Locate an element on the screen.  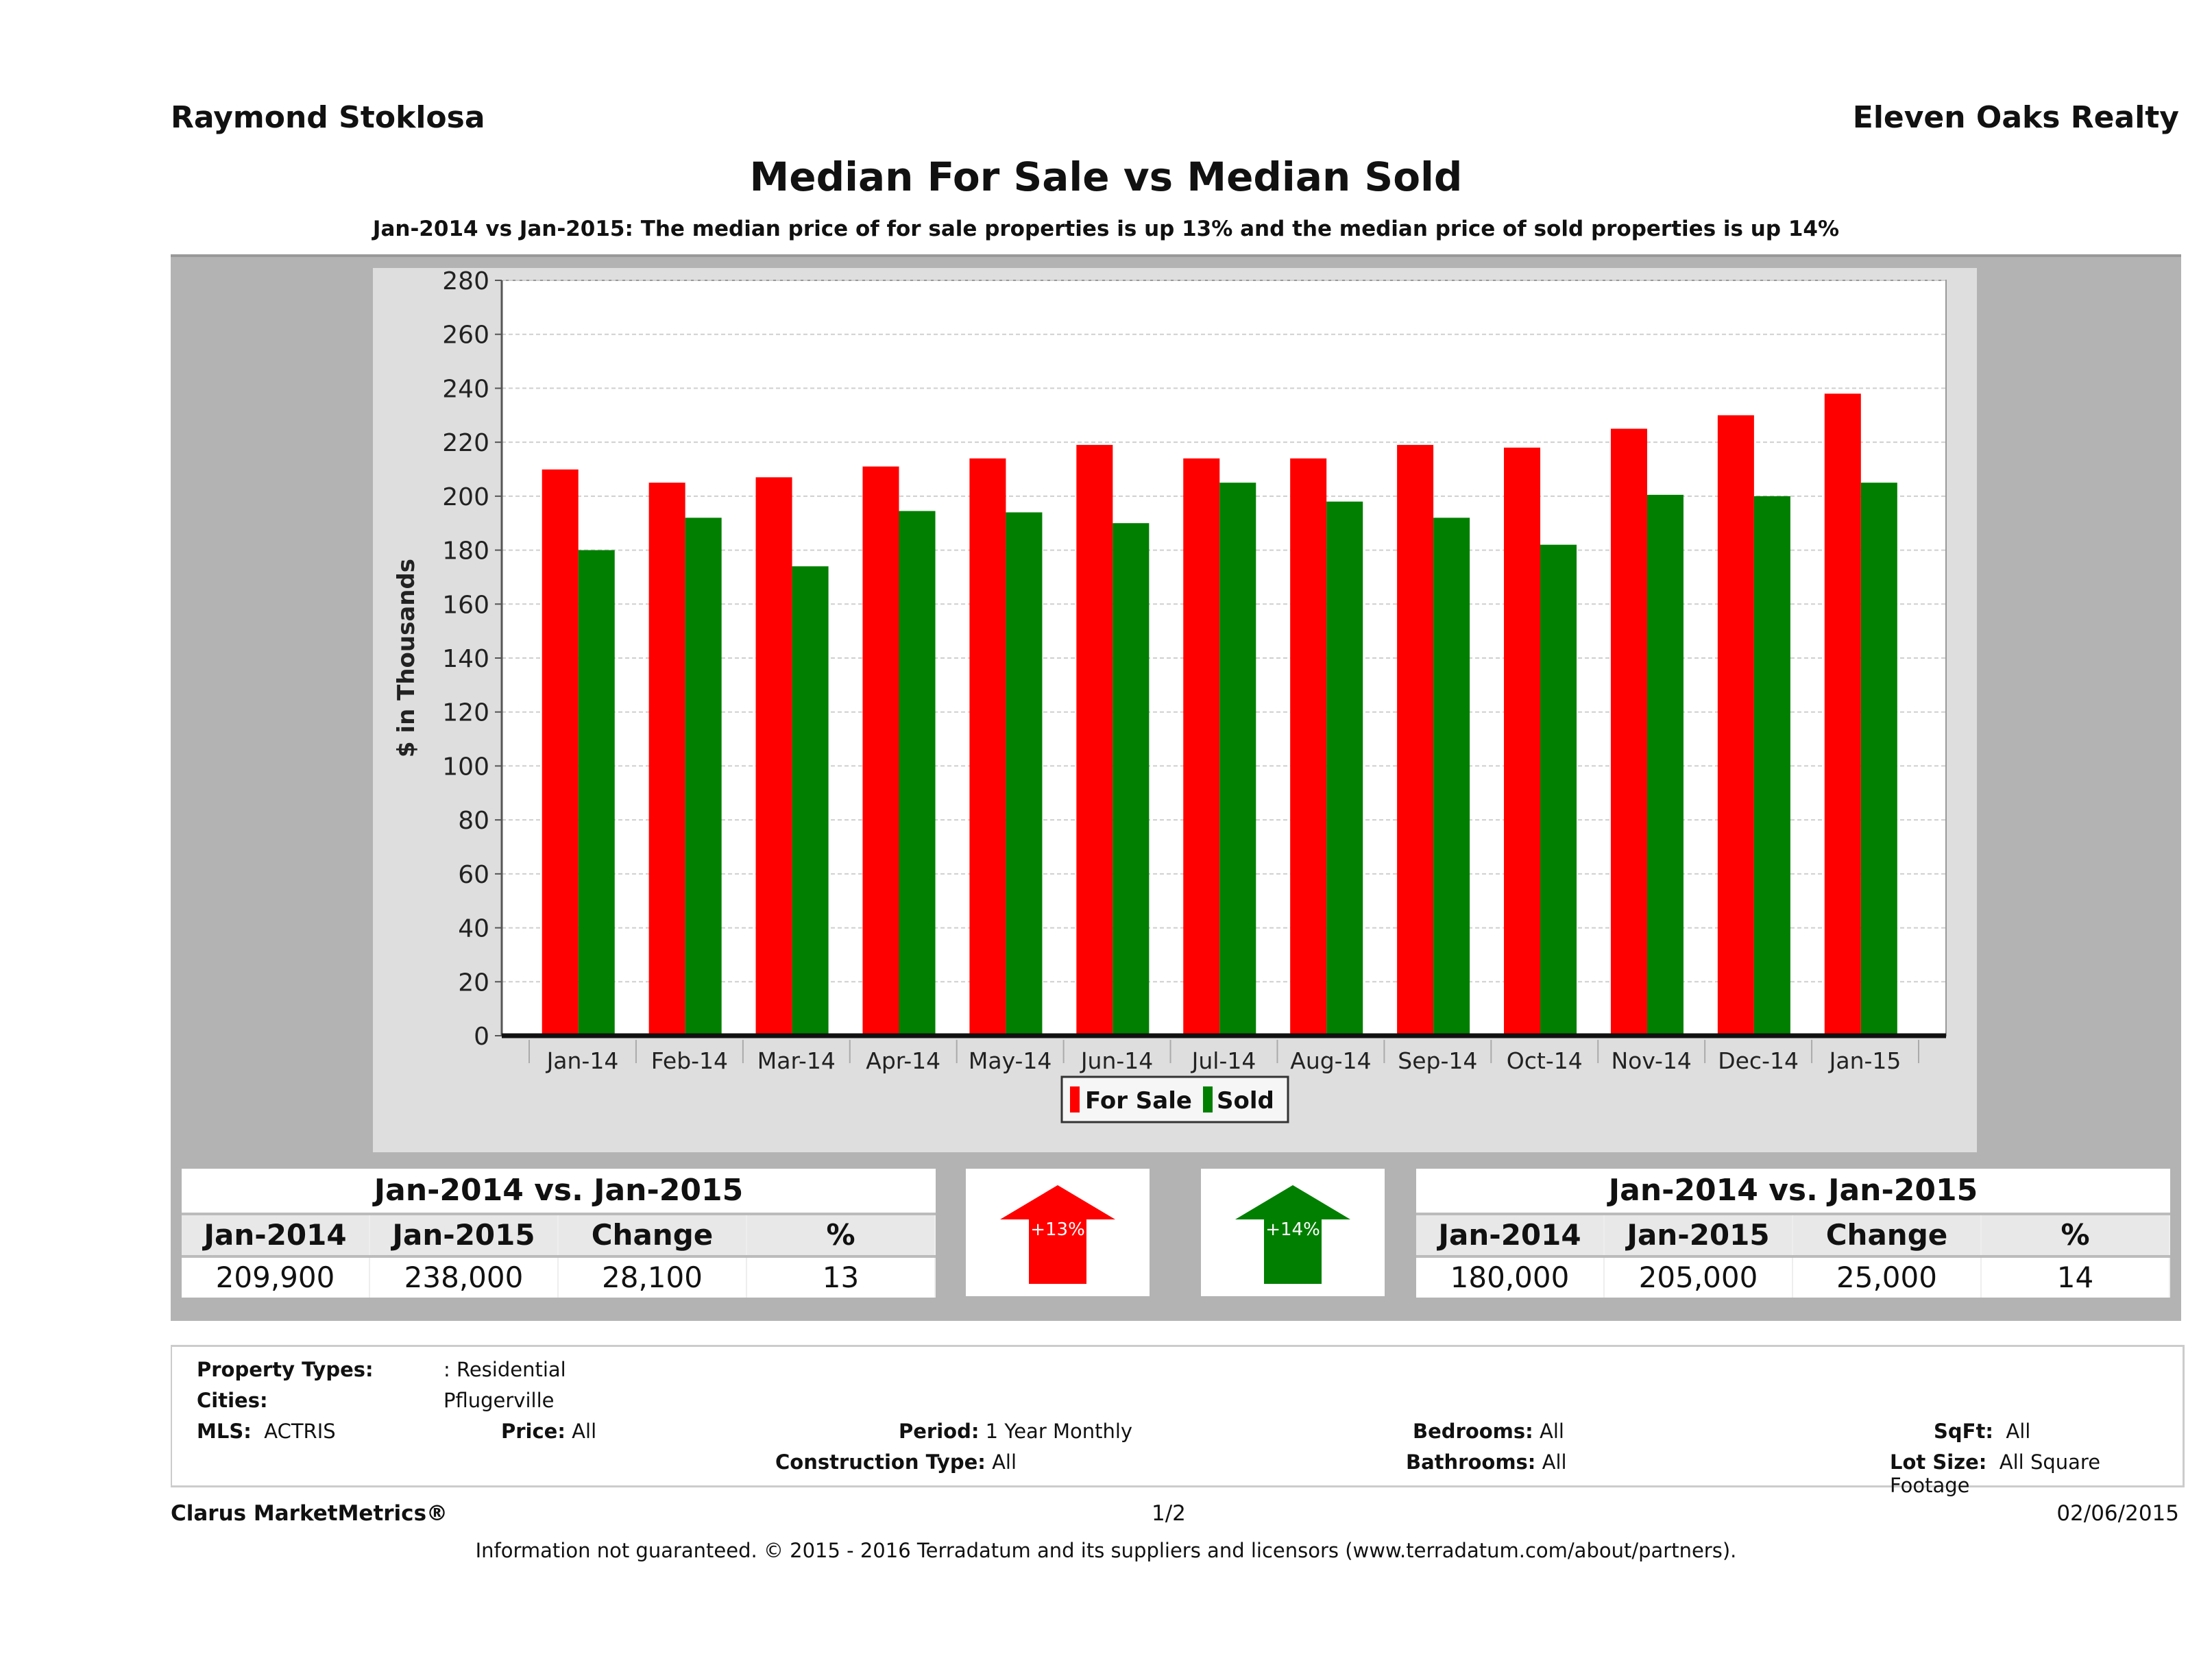
stats-header: Change is located at coordinates (653, 1235).